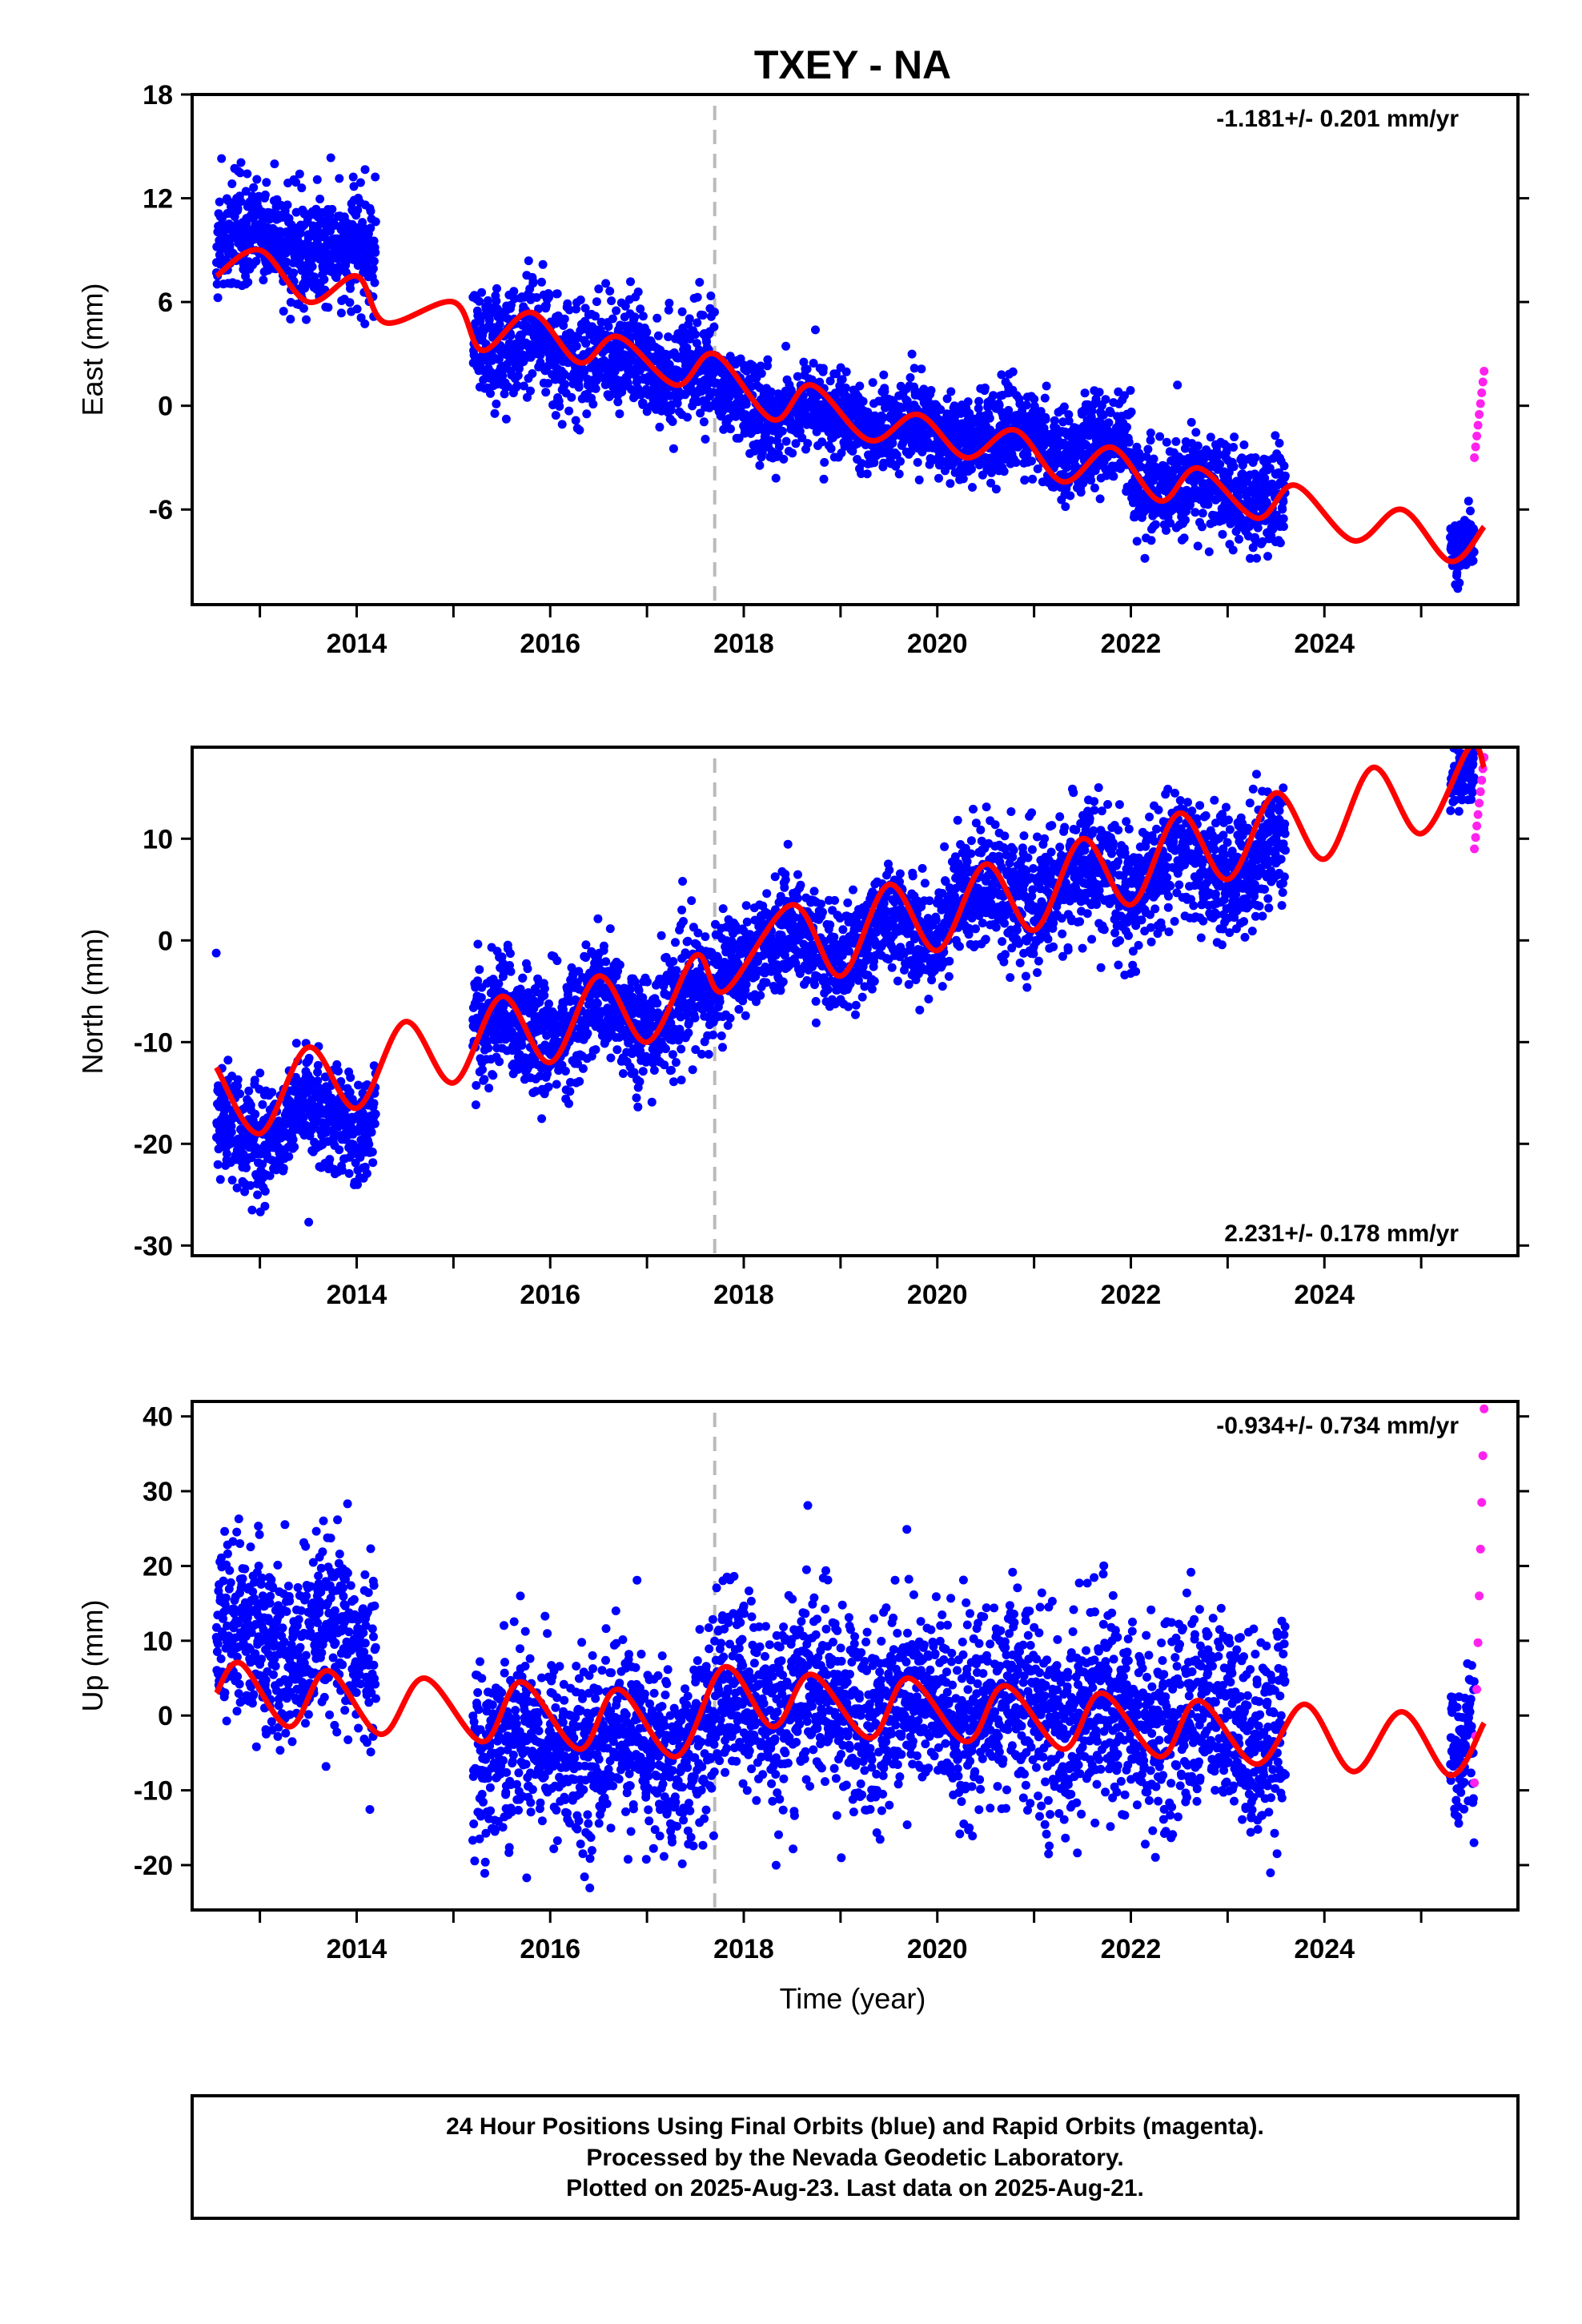 The image size is (1582, 2324). Describe the element at coordinates (357, 644) in the screenshot. I see `x-tick-label: 2014` at that location.